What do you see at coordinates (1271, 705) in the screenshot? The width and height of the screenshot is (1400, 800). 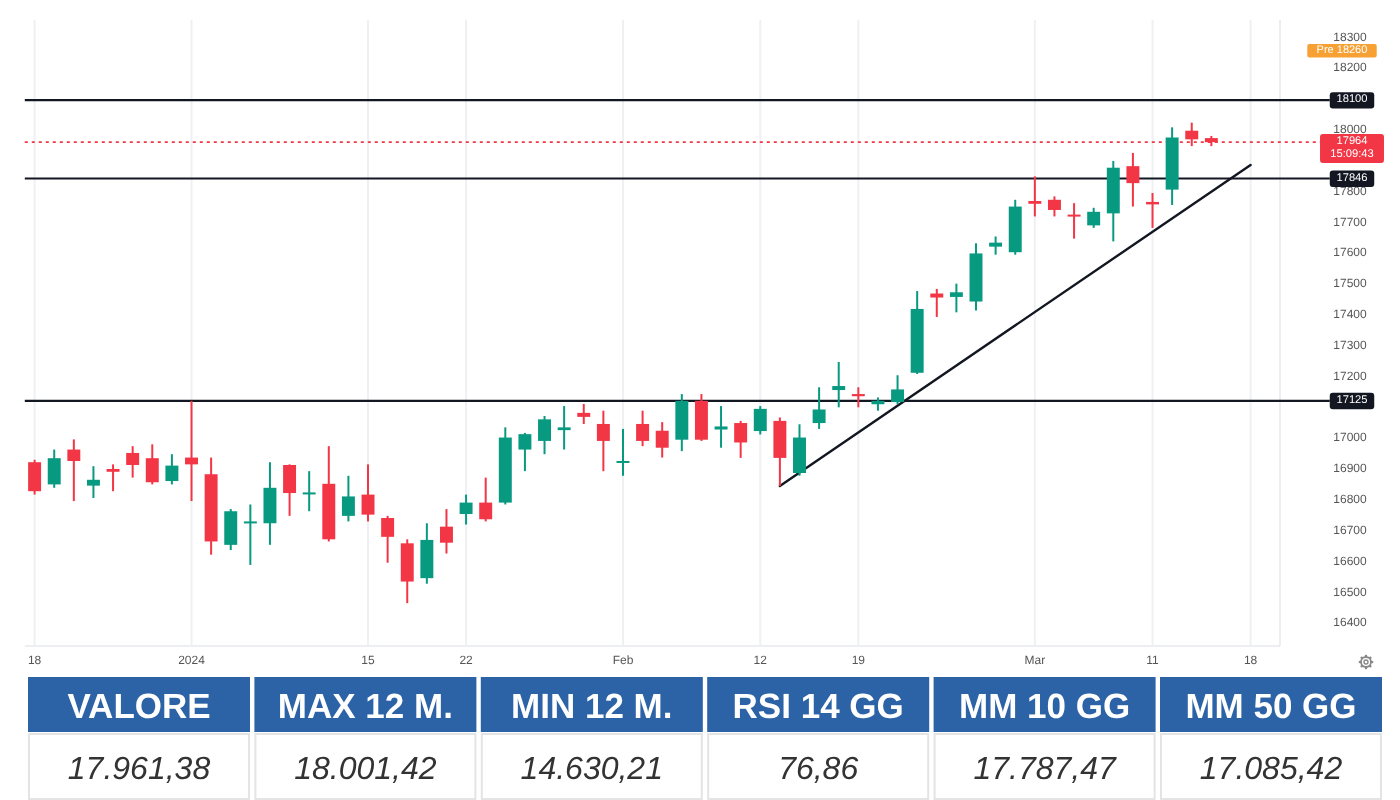 I see `category-label: MM 50 GG` at bounding box center [1271, 705].